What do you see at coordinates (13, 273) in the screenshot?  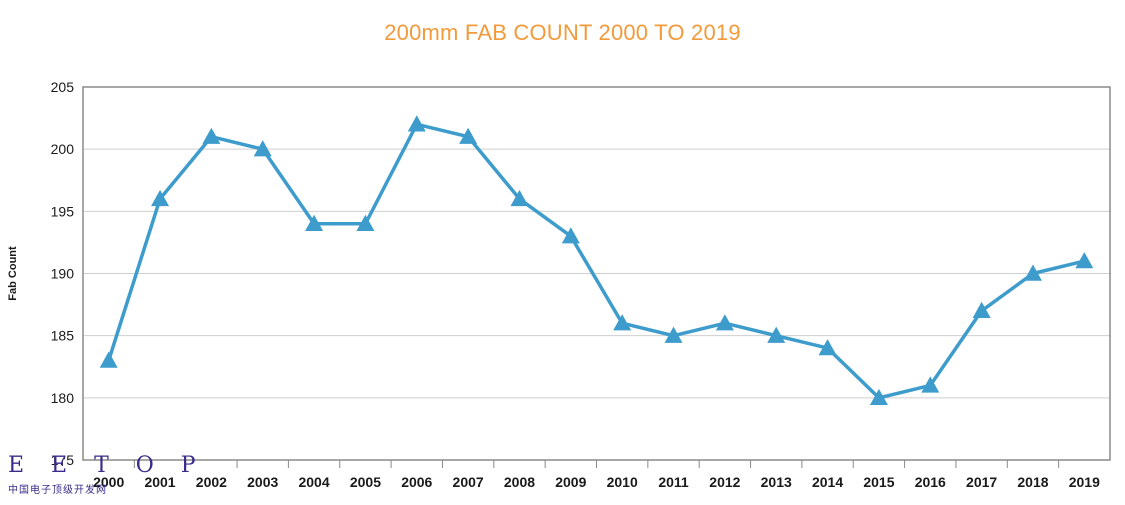 I see `y-axis-label: Fab Count` at bounding box center [13, 273].